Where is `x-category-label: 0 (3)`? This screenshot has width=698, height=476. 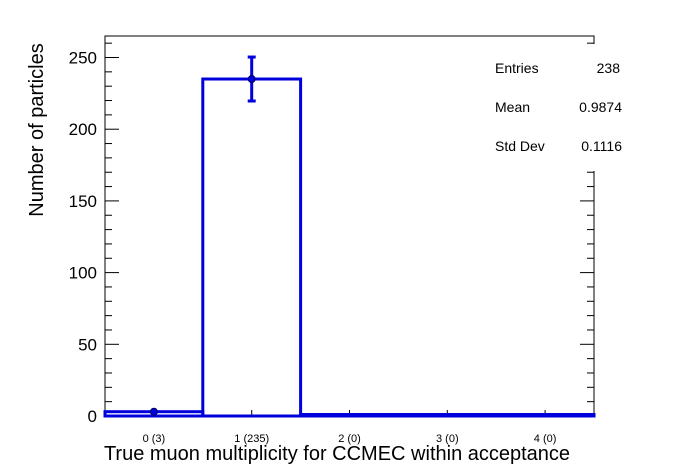
x-category-label: 0 (3) is located at coordinates (154, 439).